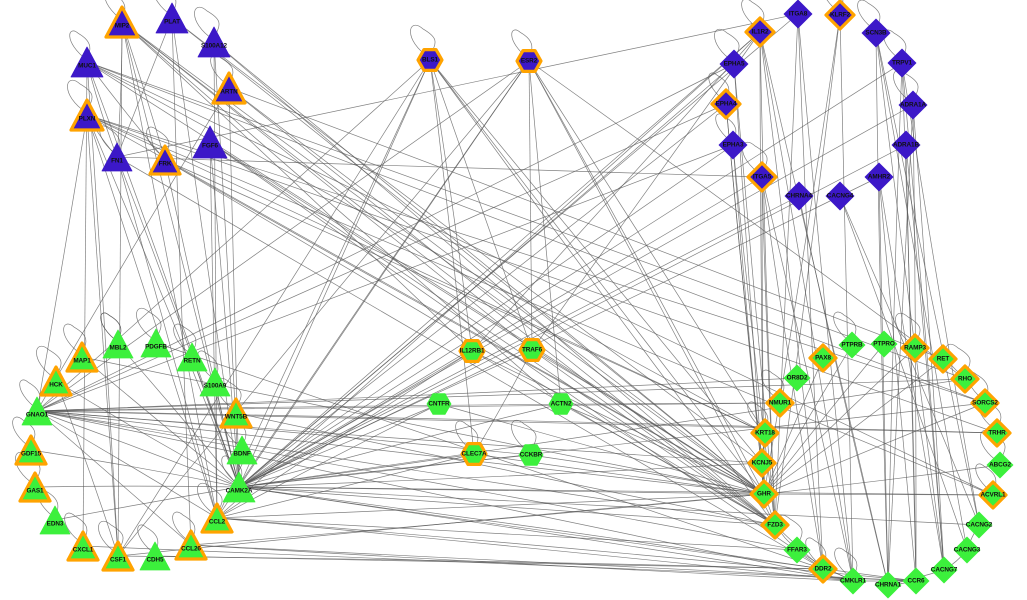 This screenshot has width=1027, height=600. Describe the element at coordinates (172, 18) in the screenshot. I see `node-plat: PLAT` at that location.